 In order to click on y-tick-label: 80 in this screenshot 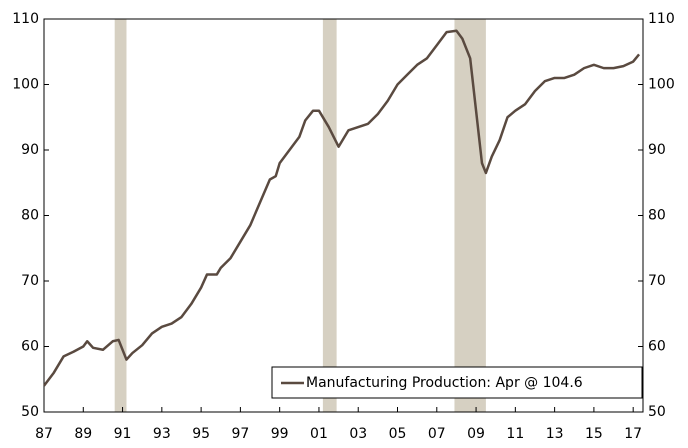, I will do `click(30, 216)`.